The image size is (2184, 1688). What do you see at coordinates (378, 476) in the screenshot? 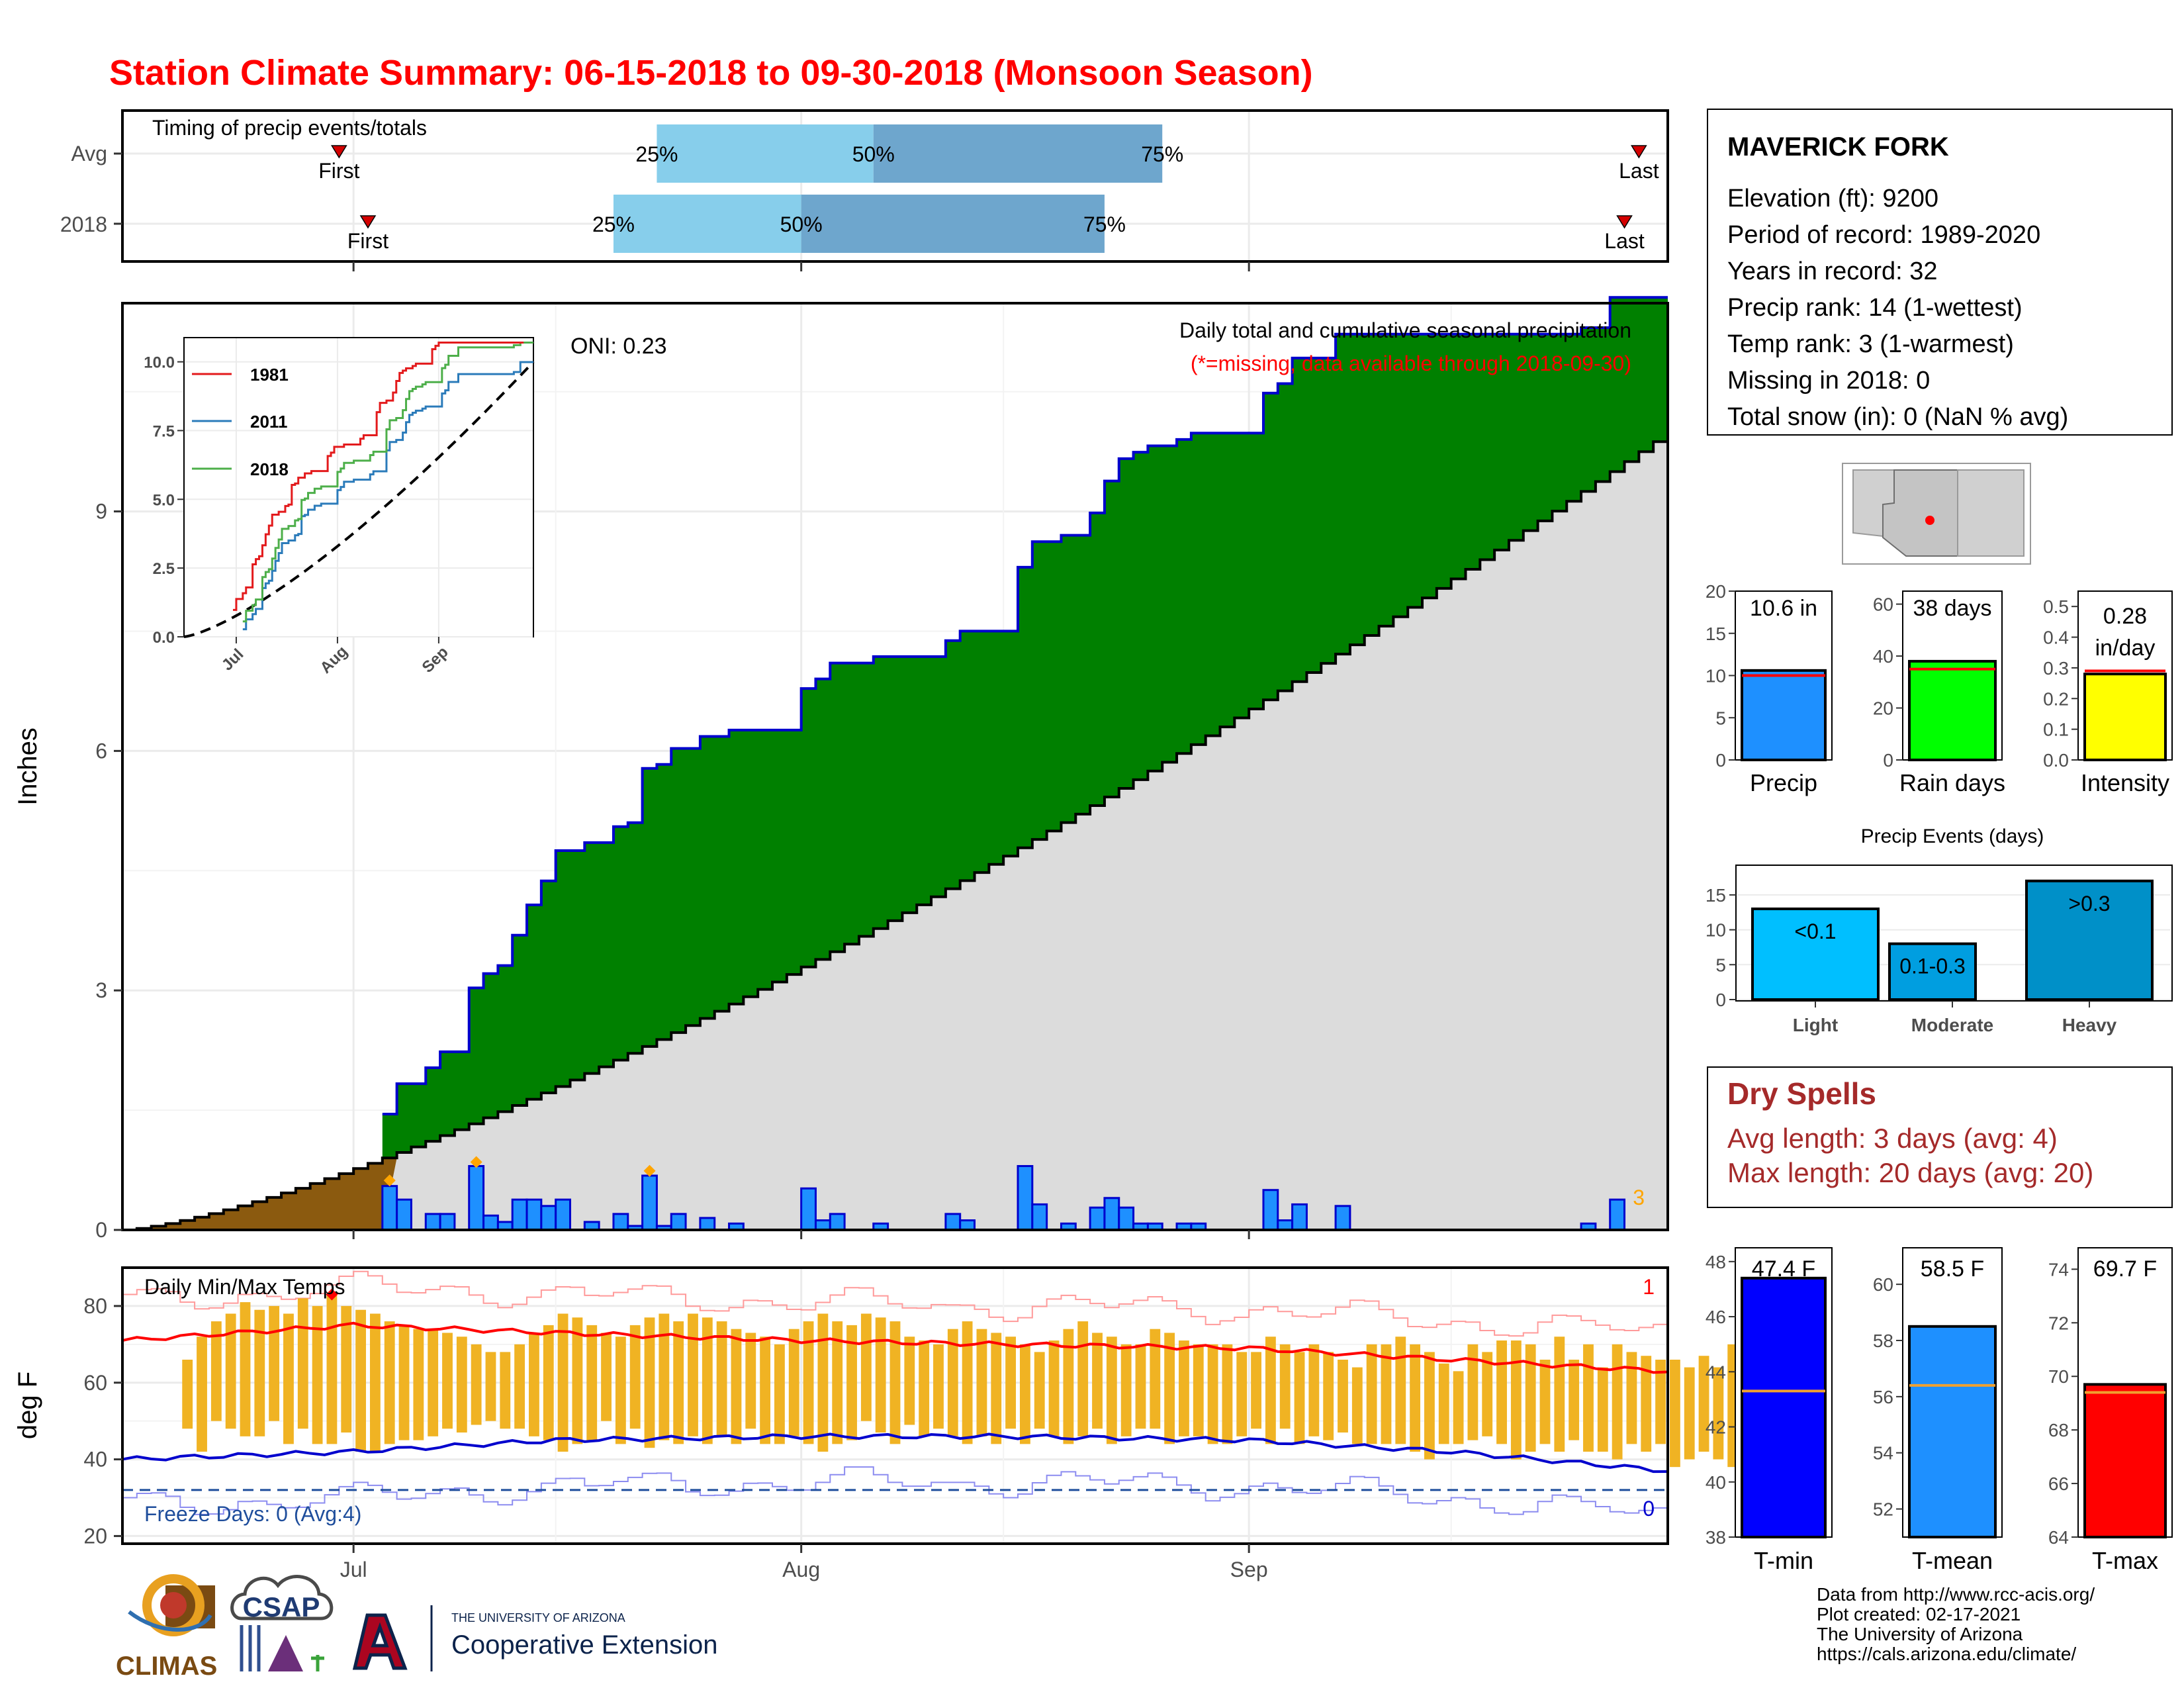
I see `inset-series-1981` at bounding box center [378, 476].